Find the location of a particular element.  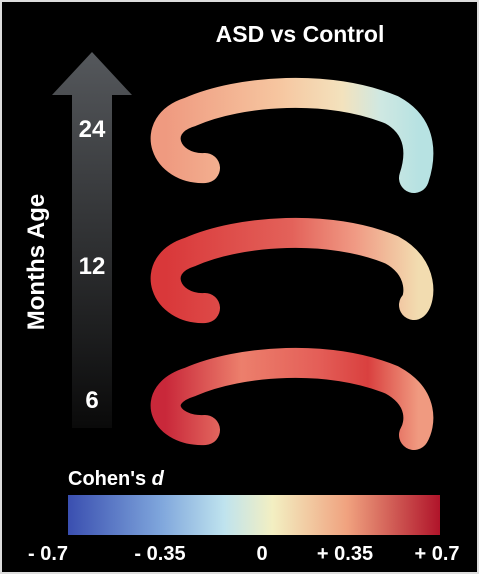

age-label: 12 is located at coordinates (92, 266).